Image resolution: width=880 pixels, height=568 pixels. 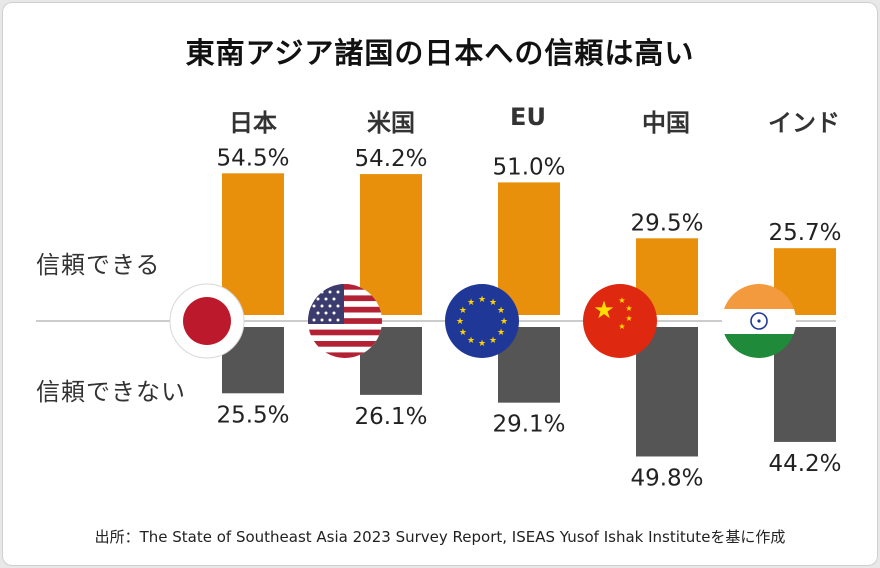 What do you see at coordinates (207, 321) in the screenshot?
I see `japan-flag-icon` at bounding box center [207, 321].